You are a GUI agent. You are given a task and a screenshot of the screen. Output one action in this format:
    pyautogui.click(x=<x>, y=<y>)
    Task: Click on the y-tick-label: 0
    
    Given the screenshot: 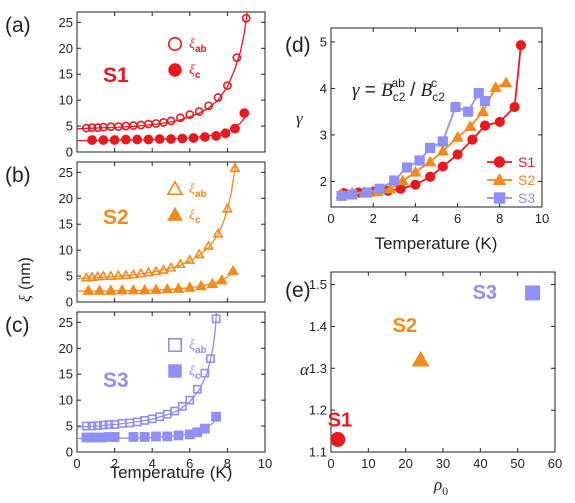 What is the action you would take?
    pyautogui.click(x=69, y=152)
    